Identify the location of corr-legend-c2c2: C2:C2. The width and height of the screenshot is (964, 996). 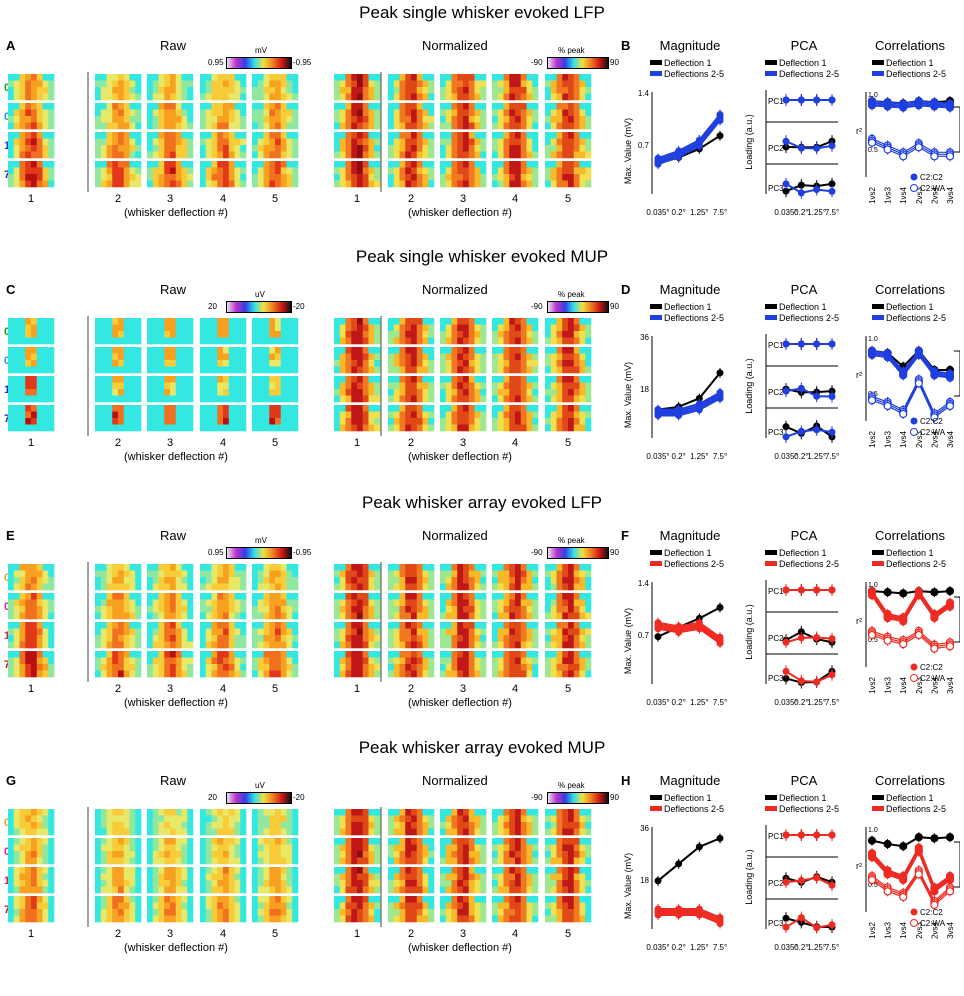
(931, 421).